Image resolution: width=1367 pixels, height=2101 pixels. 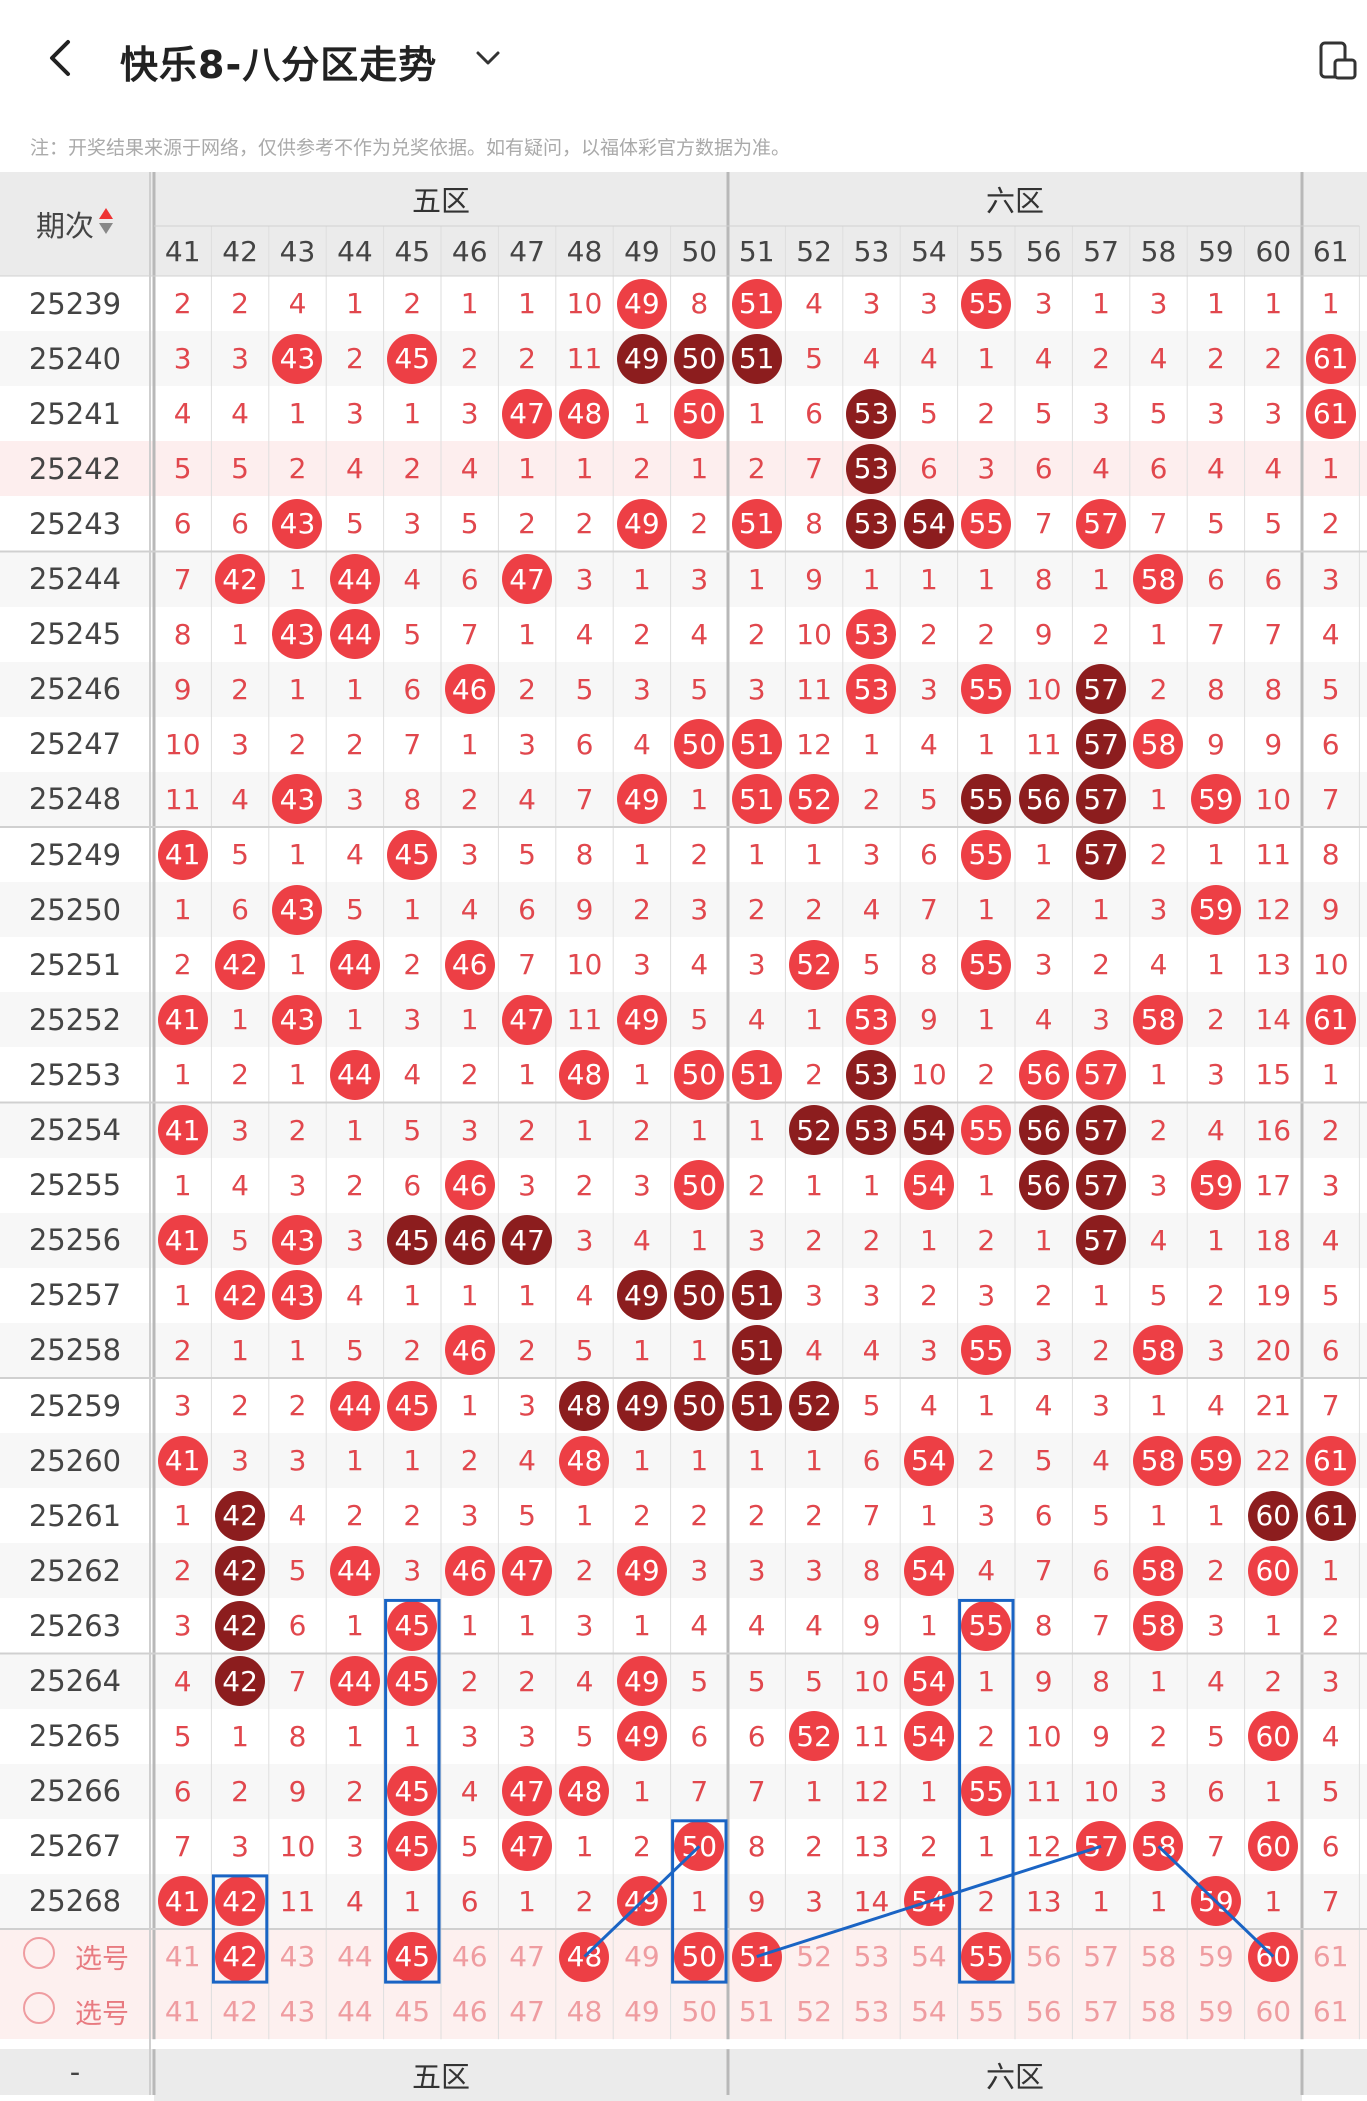 I want to click on selectable-number: 42, so click(x=240, y=2012).